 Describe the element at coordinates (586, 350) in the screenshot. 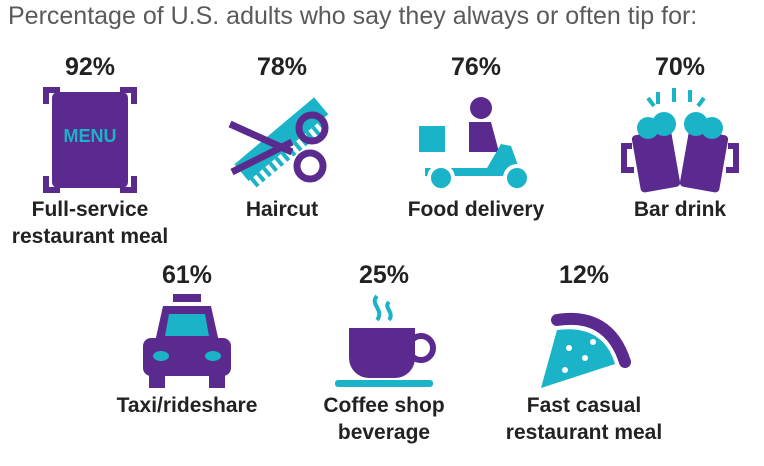

I see `pizza-icon` at that location.